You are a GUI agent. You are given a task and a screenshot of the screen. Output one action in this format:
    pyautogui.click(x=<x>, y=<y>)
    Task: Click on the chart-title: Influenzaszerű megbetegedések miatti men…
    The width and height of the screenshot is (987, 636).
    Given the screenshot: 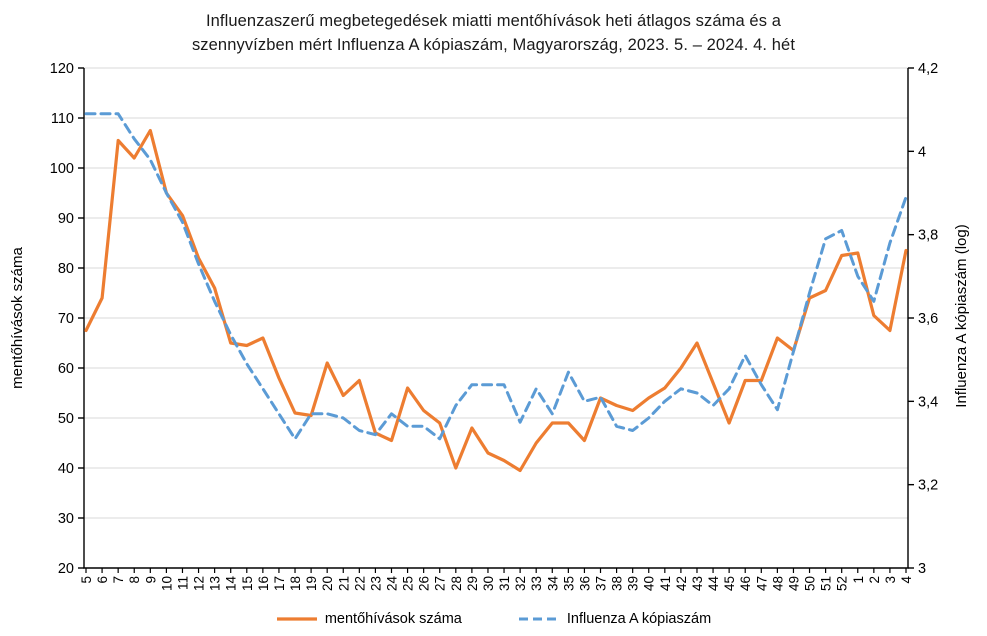 What is the action you would take?
    pyautogui.click(x=493, y=33)
    